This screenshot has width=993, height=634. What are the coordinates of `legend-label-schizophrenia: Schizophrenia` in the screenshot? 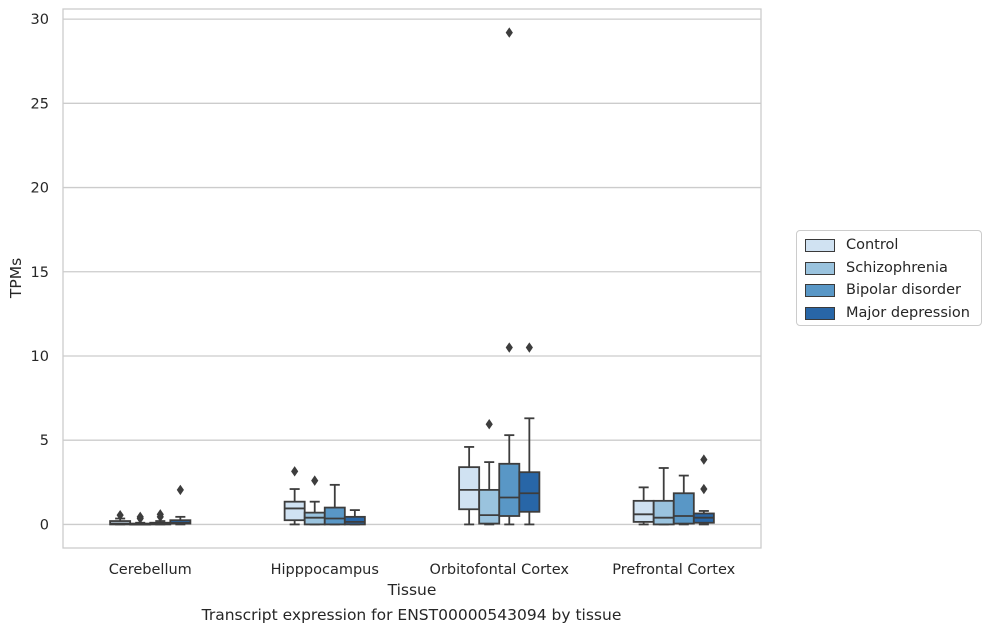 It's located at (897, 268).